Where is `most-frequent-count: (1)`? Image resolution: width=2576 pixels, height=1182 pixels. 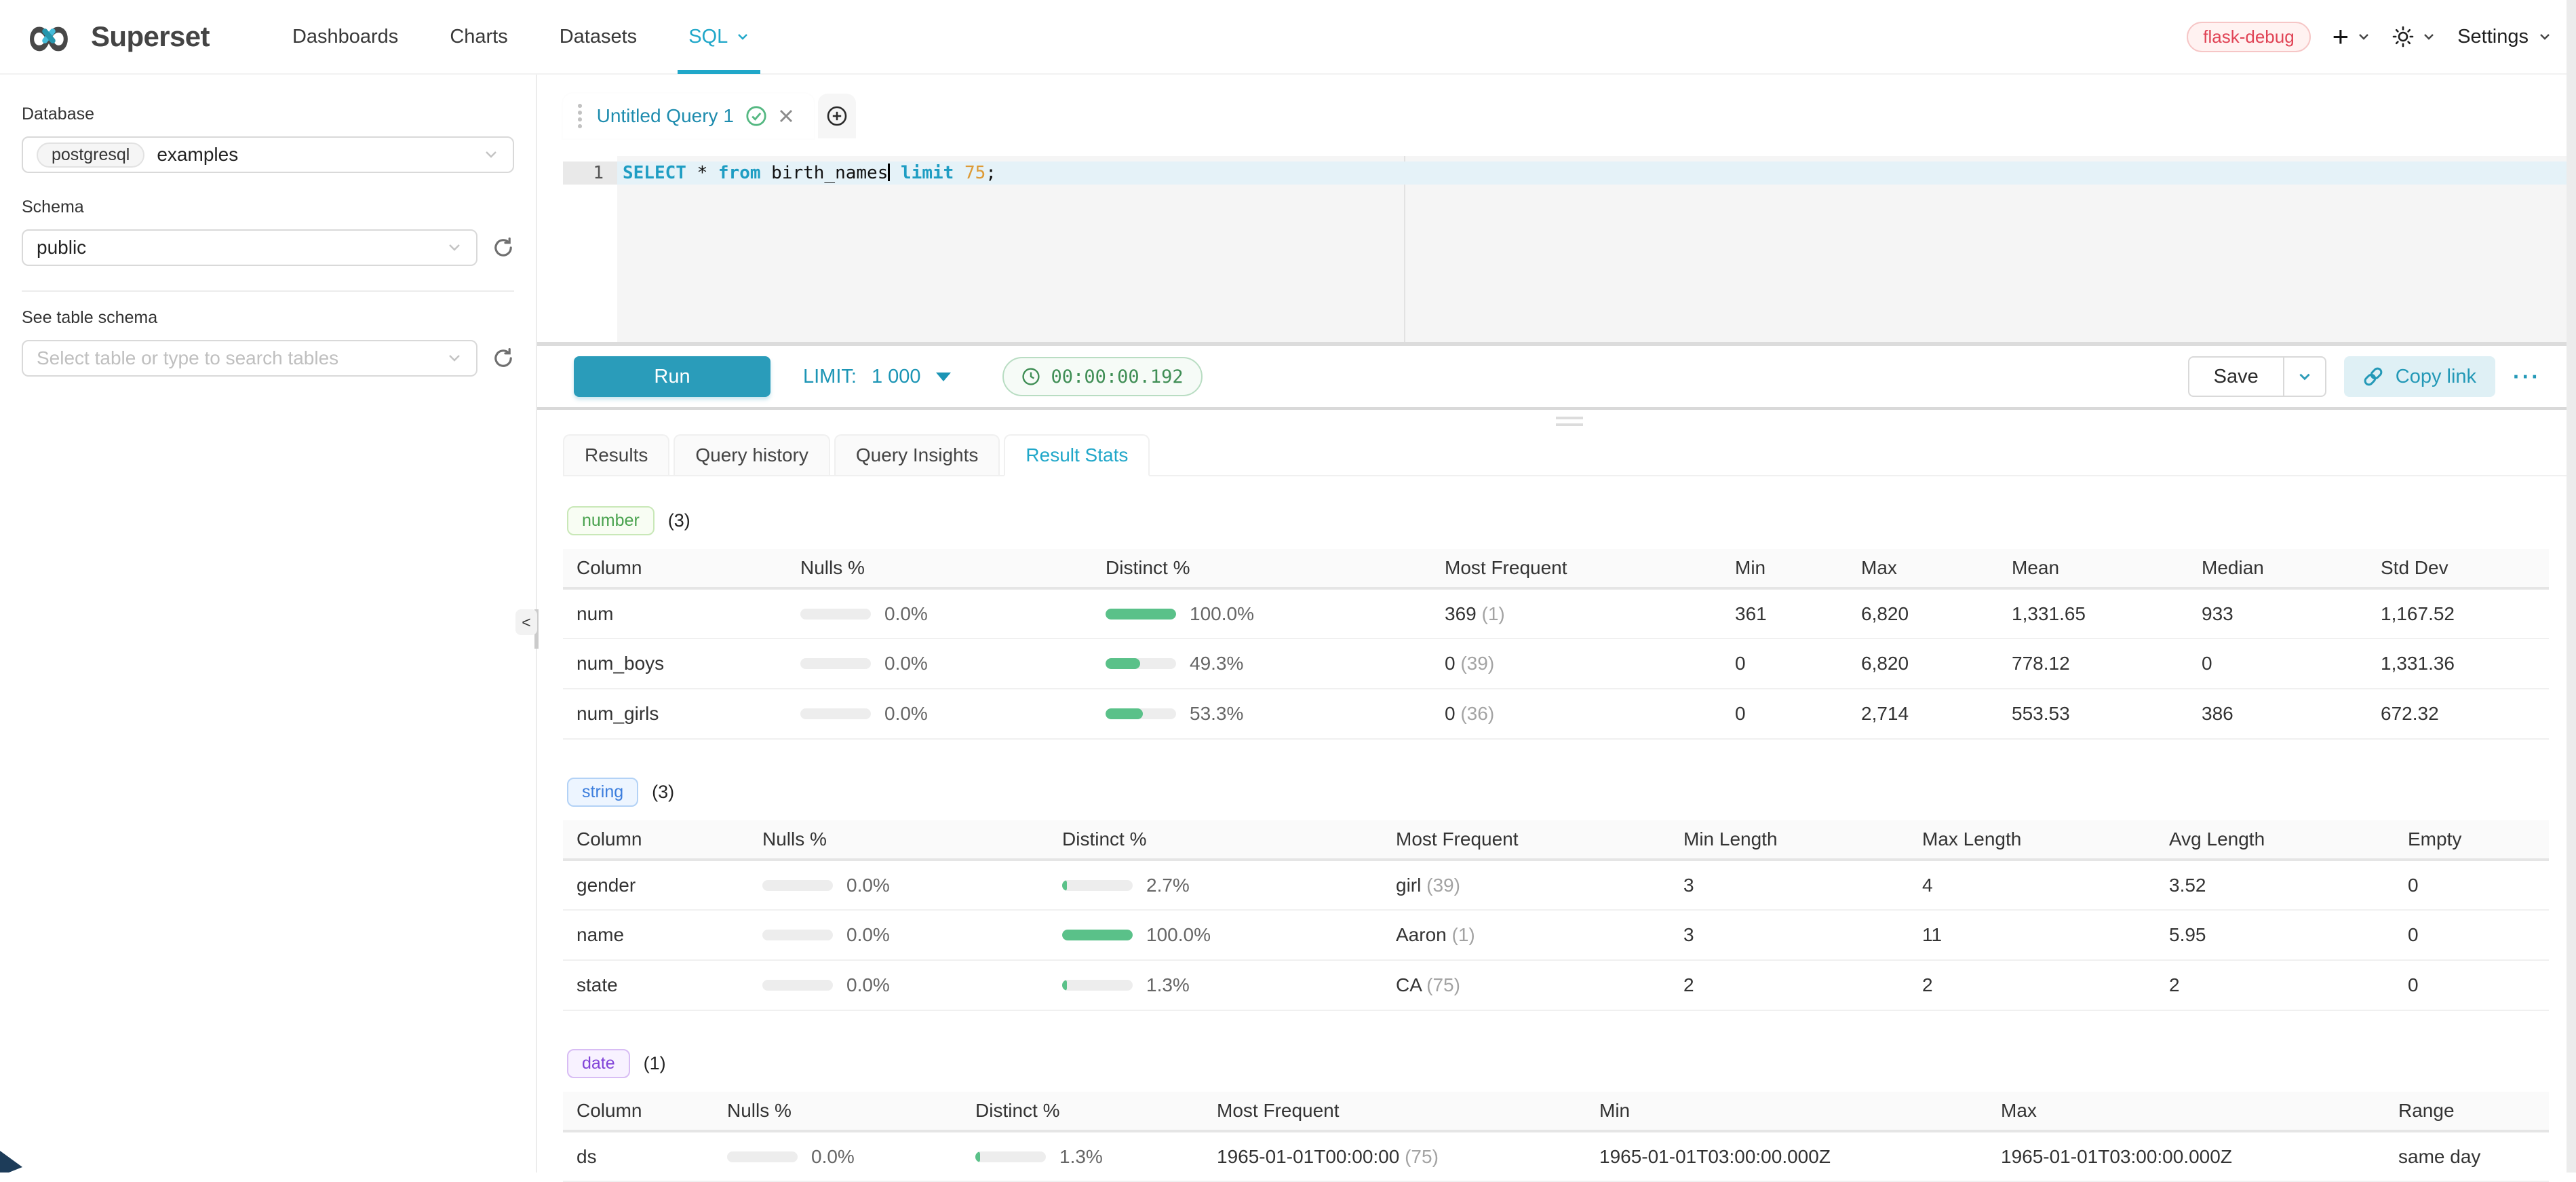
most-frequent-count: (1) is located at coordinates (1463, 934).